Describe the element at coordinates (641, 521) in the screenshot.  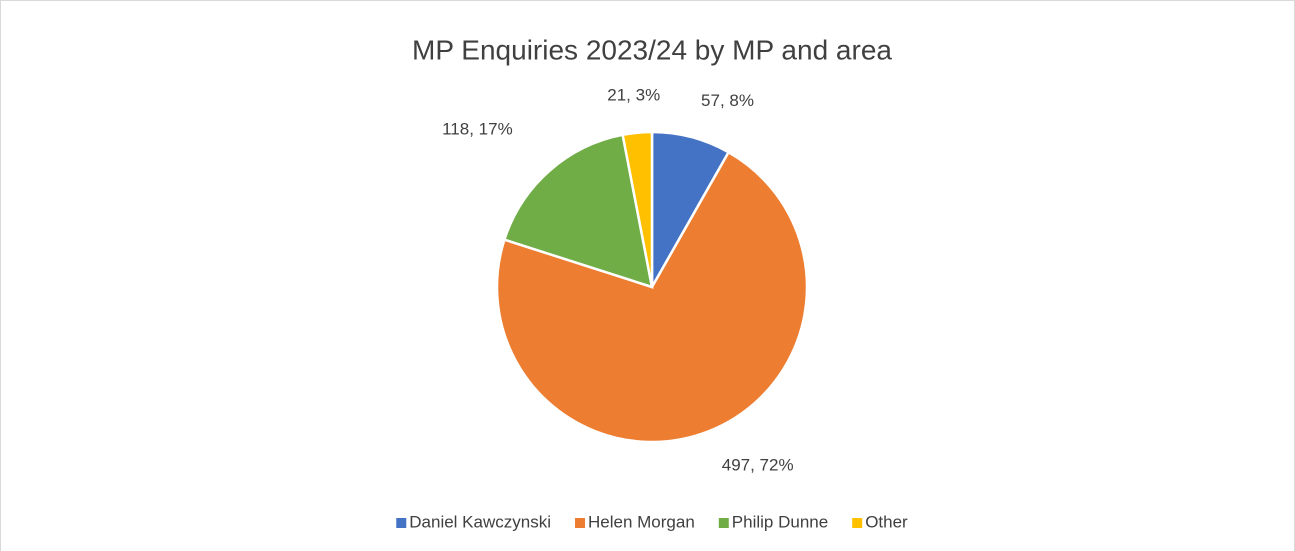
I see `legend-label: Helen Morgan` at that location.